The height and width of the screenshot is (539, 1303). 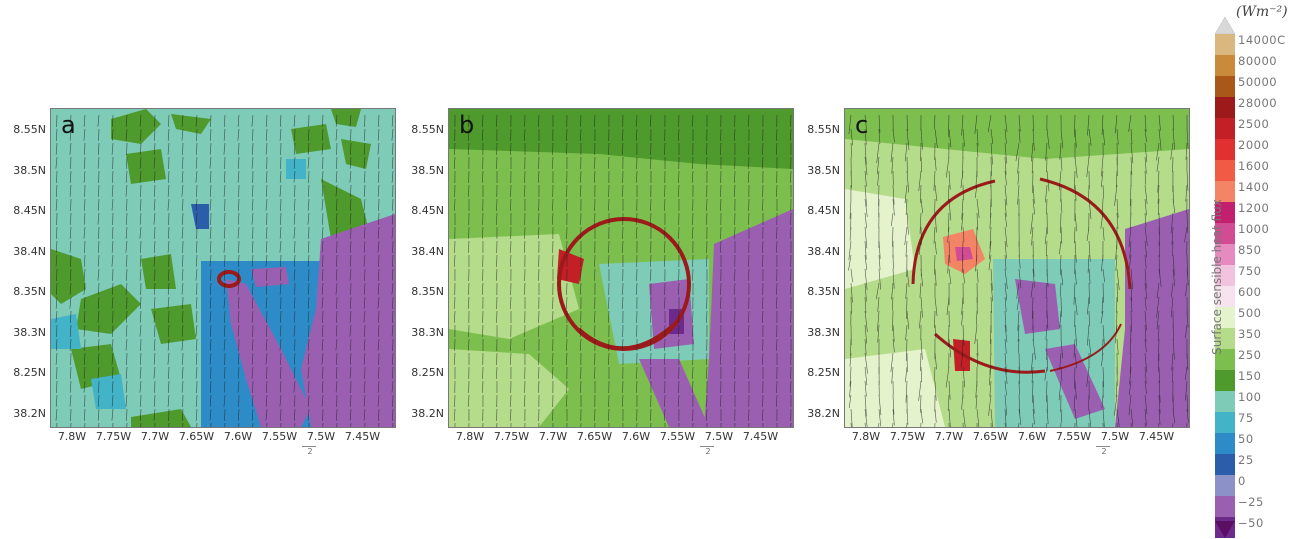 I want to click on y-tick-label: 38.5N, so click(x=427, y=170).